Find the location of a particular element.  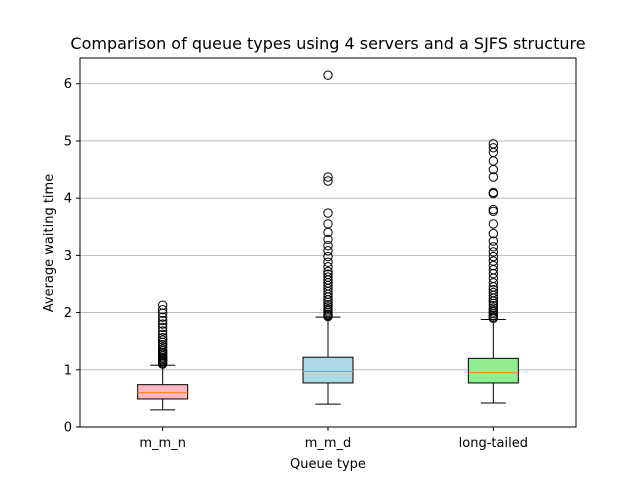

y-tick-label: 6 is located at coordinates (68, 84).